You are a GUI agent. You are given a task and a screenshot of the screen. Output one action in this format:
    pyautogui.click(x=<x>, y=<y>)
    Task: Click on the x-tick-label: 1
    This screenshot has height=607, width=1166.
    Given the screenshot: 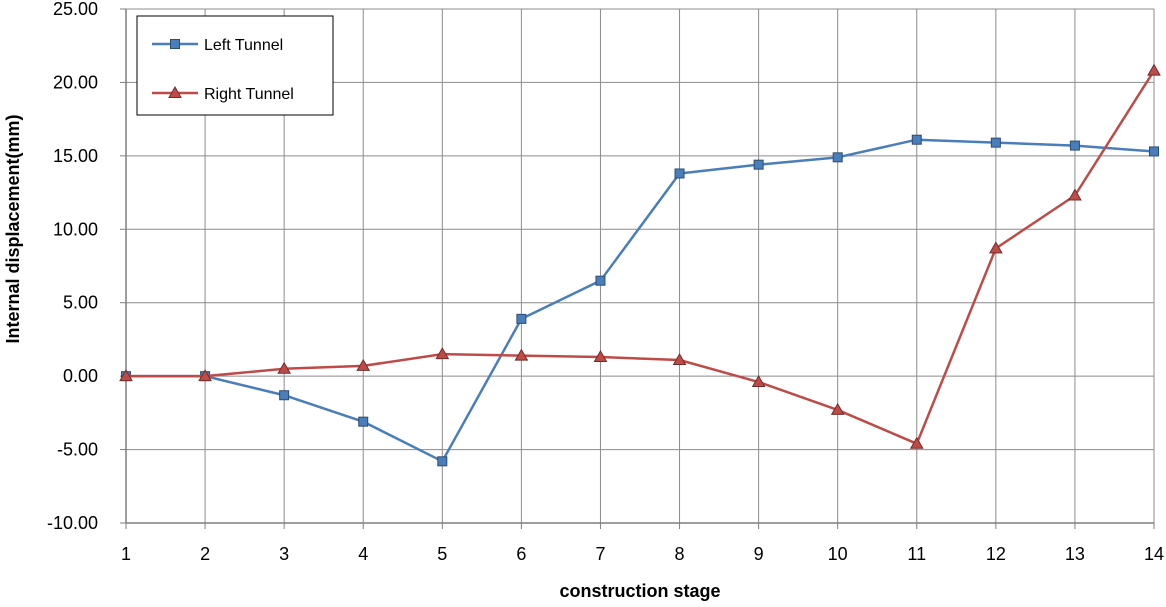 What is the action you would take?
    pyautogui.click(x=126, y=554)
    